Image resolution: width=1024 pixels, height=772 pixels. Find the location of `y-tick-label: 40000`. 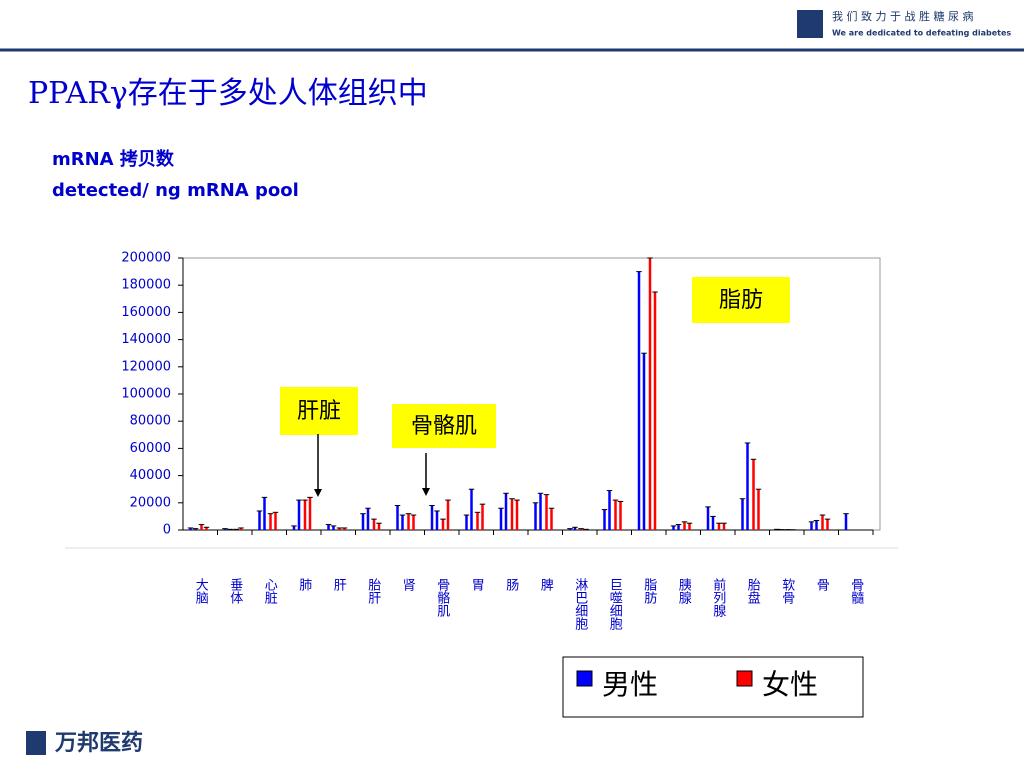

y-tick-label: 40000 is located at coordinates (150, 475).